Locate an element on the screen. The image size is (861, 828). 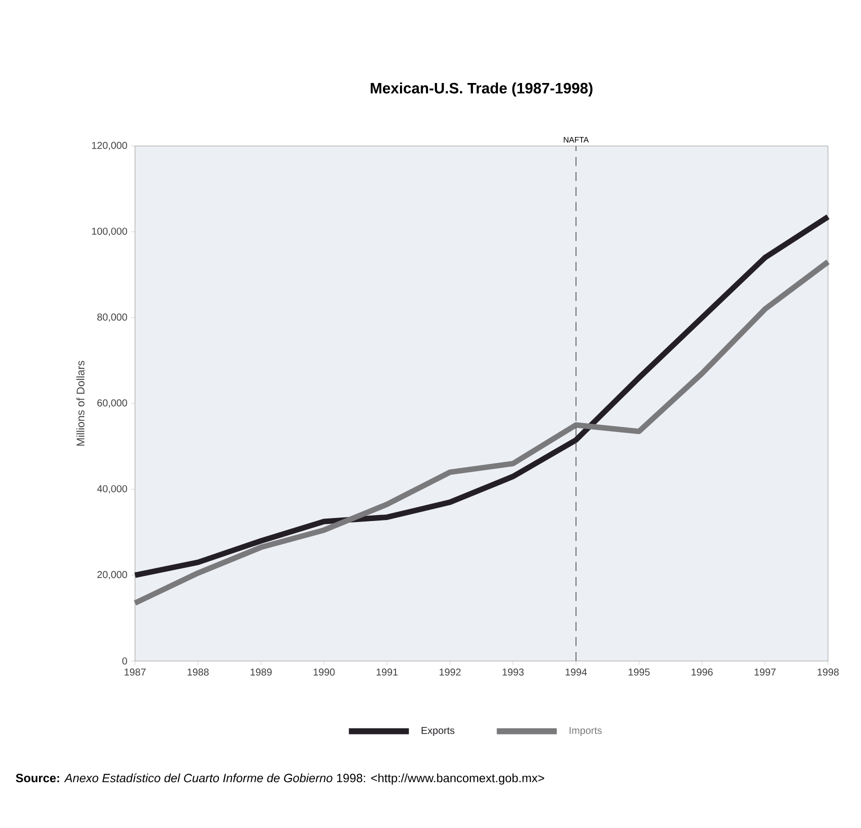
text: Imports is located at coordinates (586, 731).